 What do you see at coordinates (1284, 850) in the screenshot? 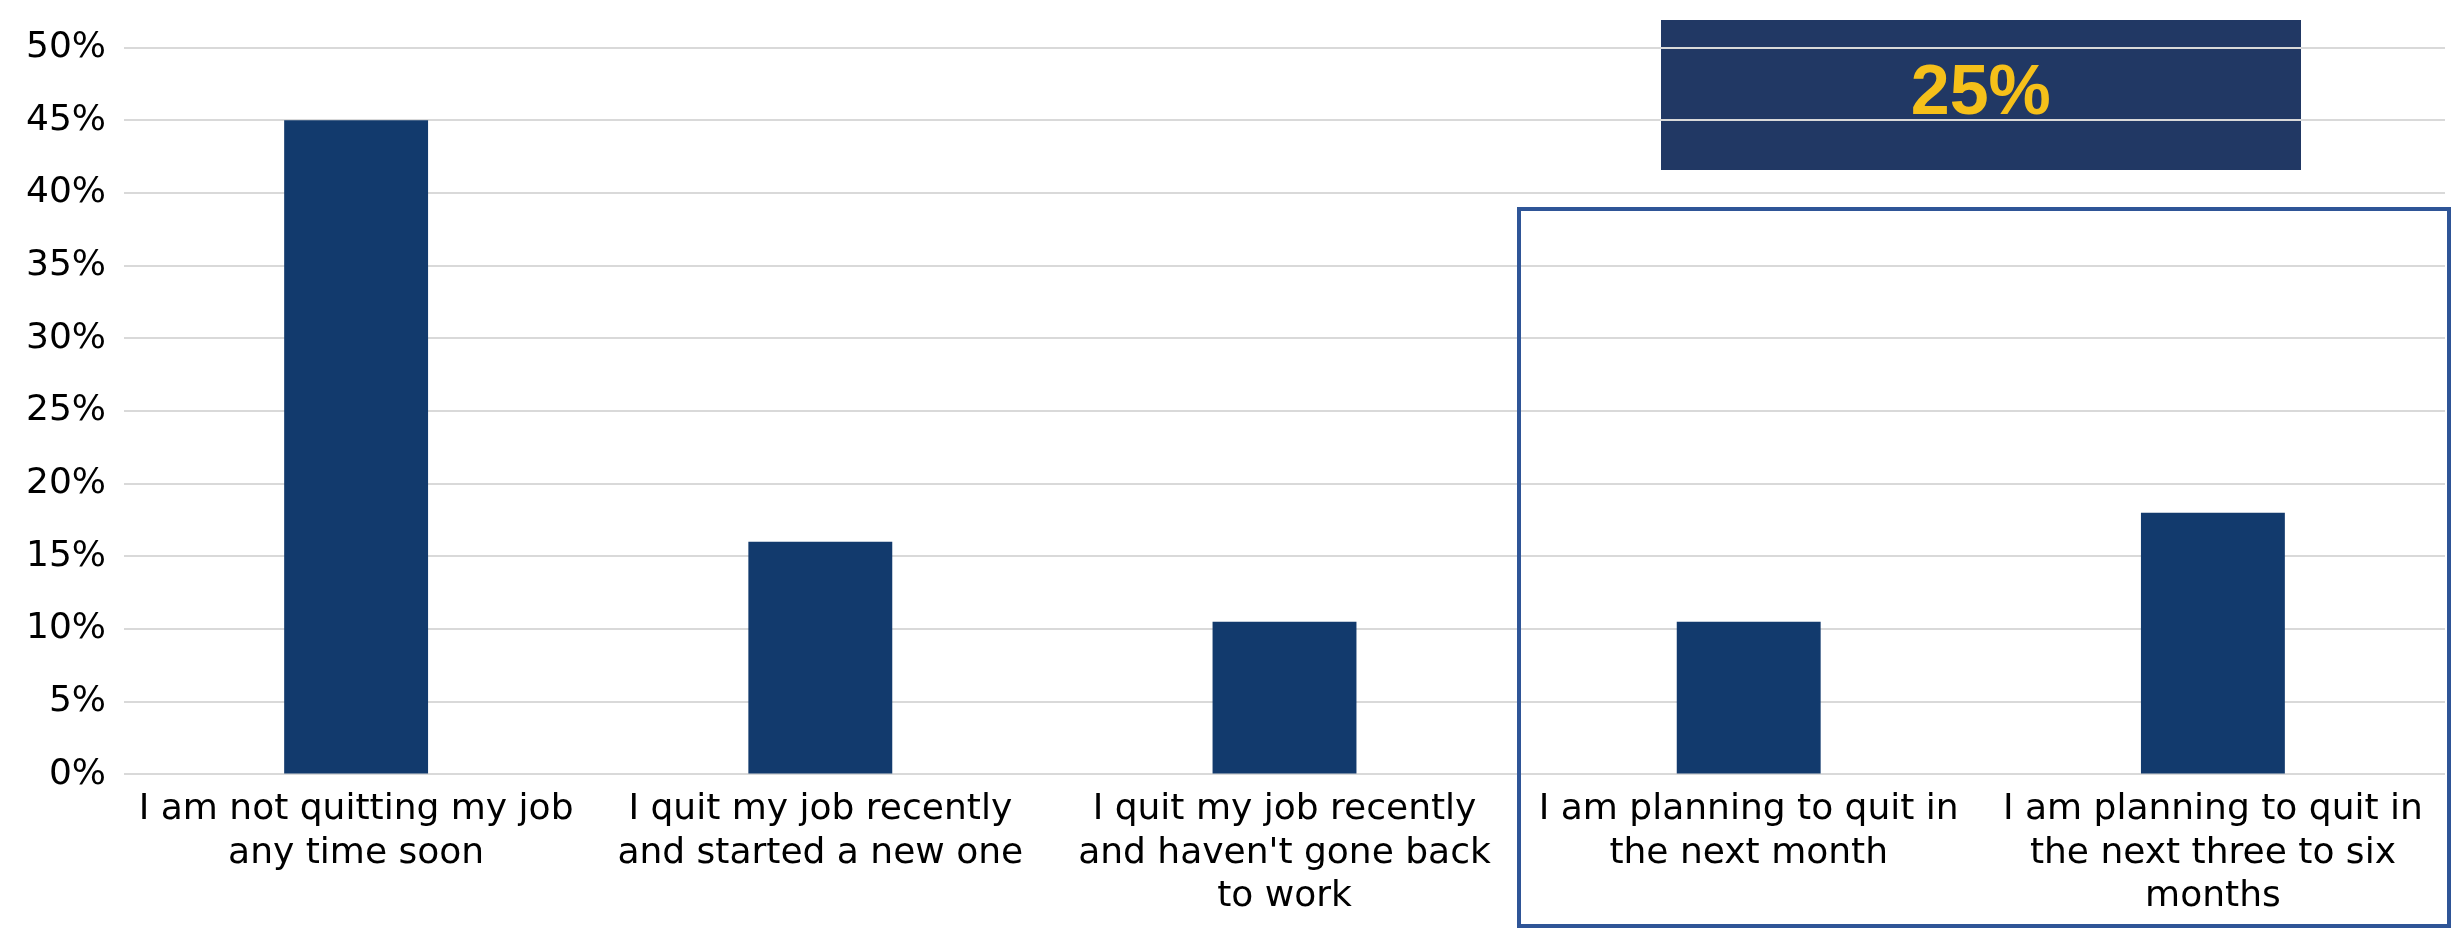
I see `x-tick-label: I quit my job recently and haven't gone back to work` at bounding box center [1284, 850].